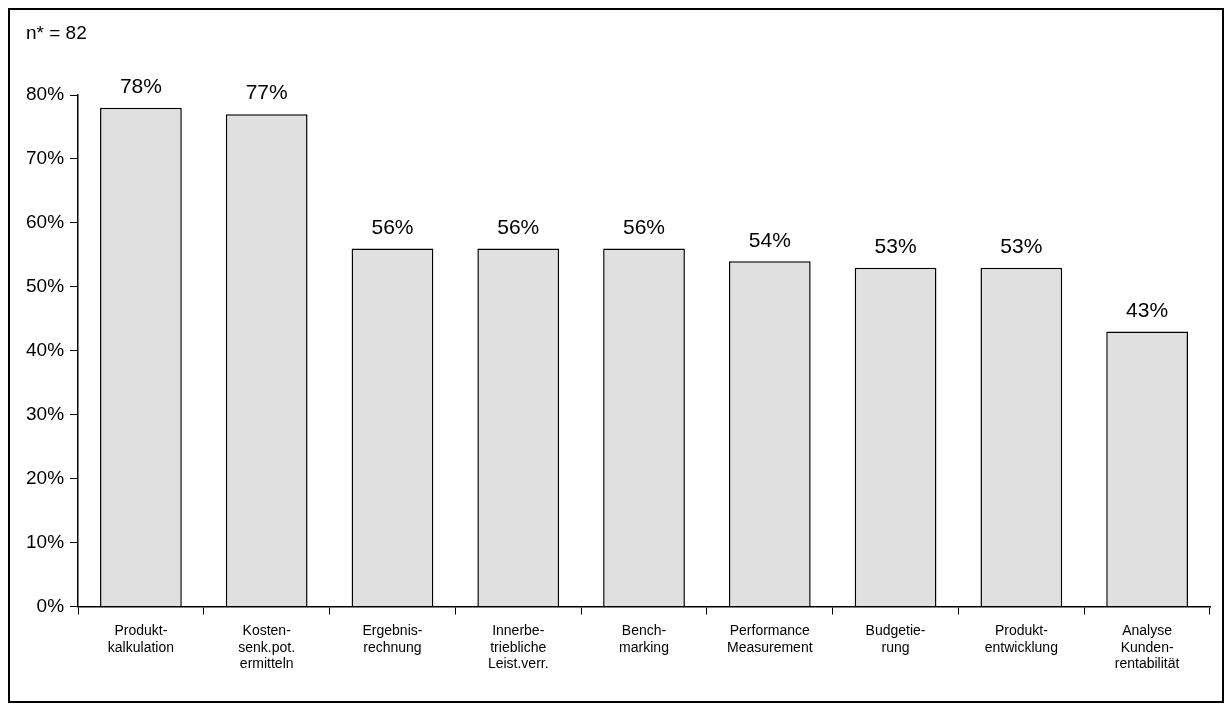 Image resolution: width=1232 pixels, height=711 pixels. What do you see at coordinates (644, 638) in the screenshot?
I see `x-tick-label: Bench- marking` at bounding box center [644, 638].